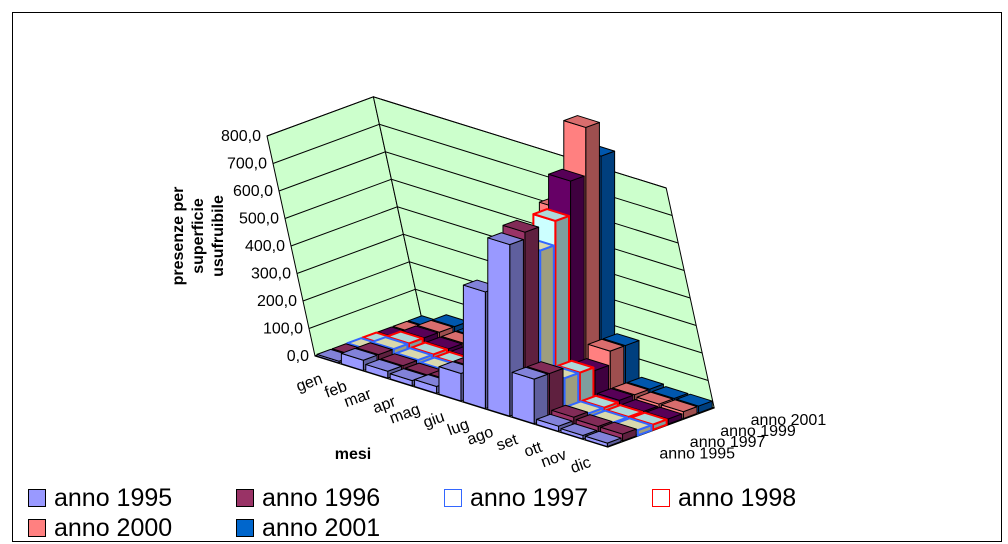 Image resolution: width=1008 pixels, height=544 pixels. I want to click on y-tick-label: 400,0, so click(265, 246).